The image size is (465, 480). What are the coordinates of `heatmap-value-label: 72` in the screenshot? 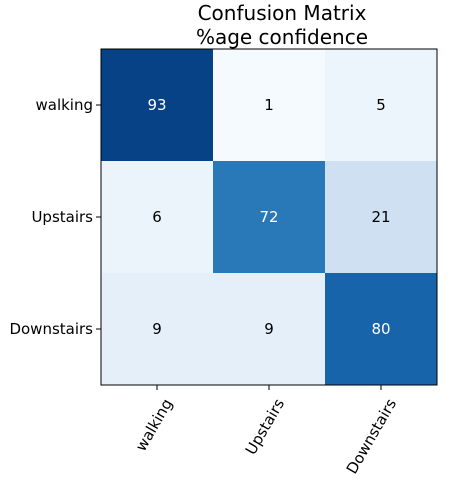 It's located at (268, 217).